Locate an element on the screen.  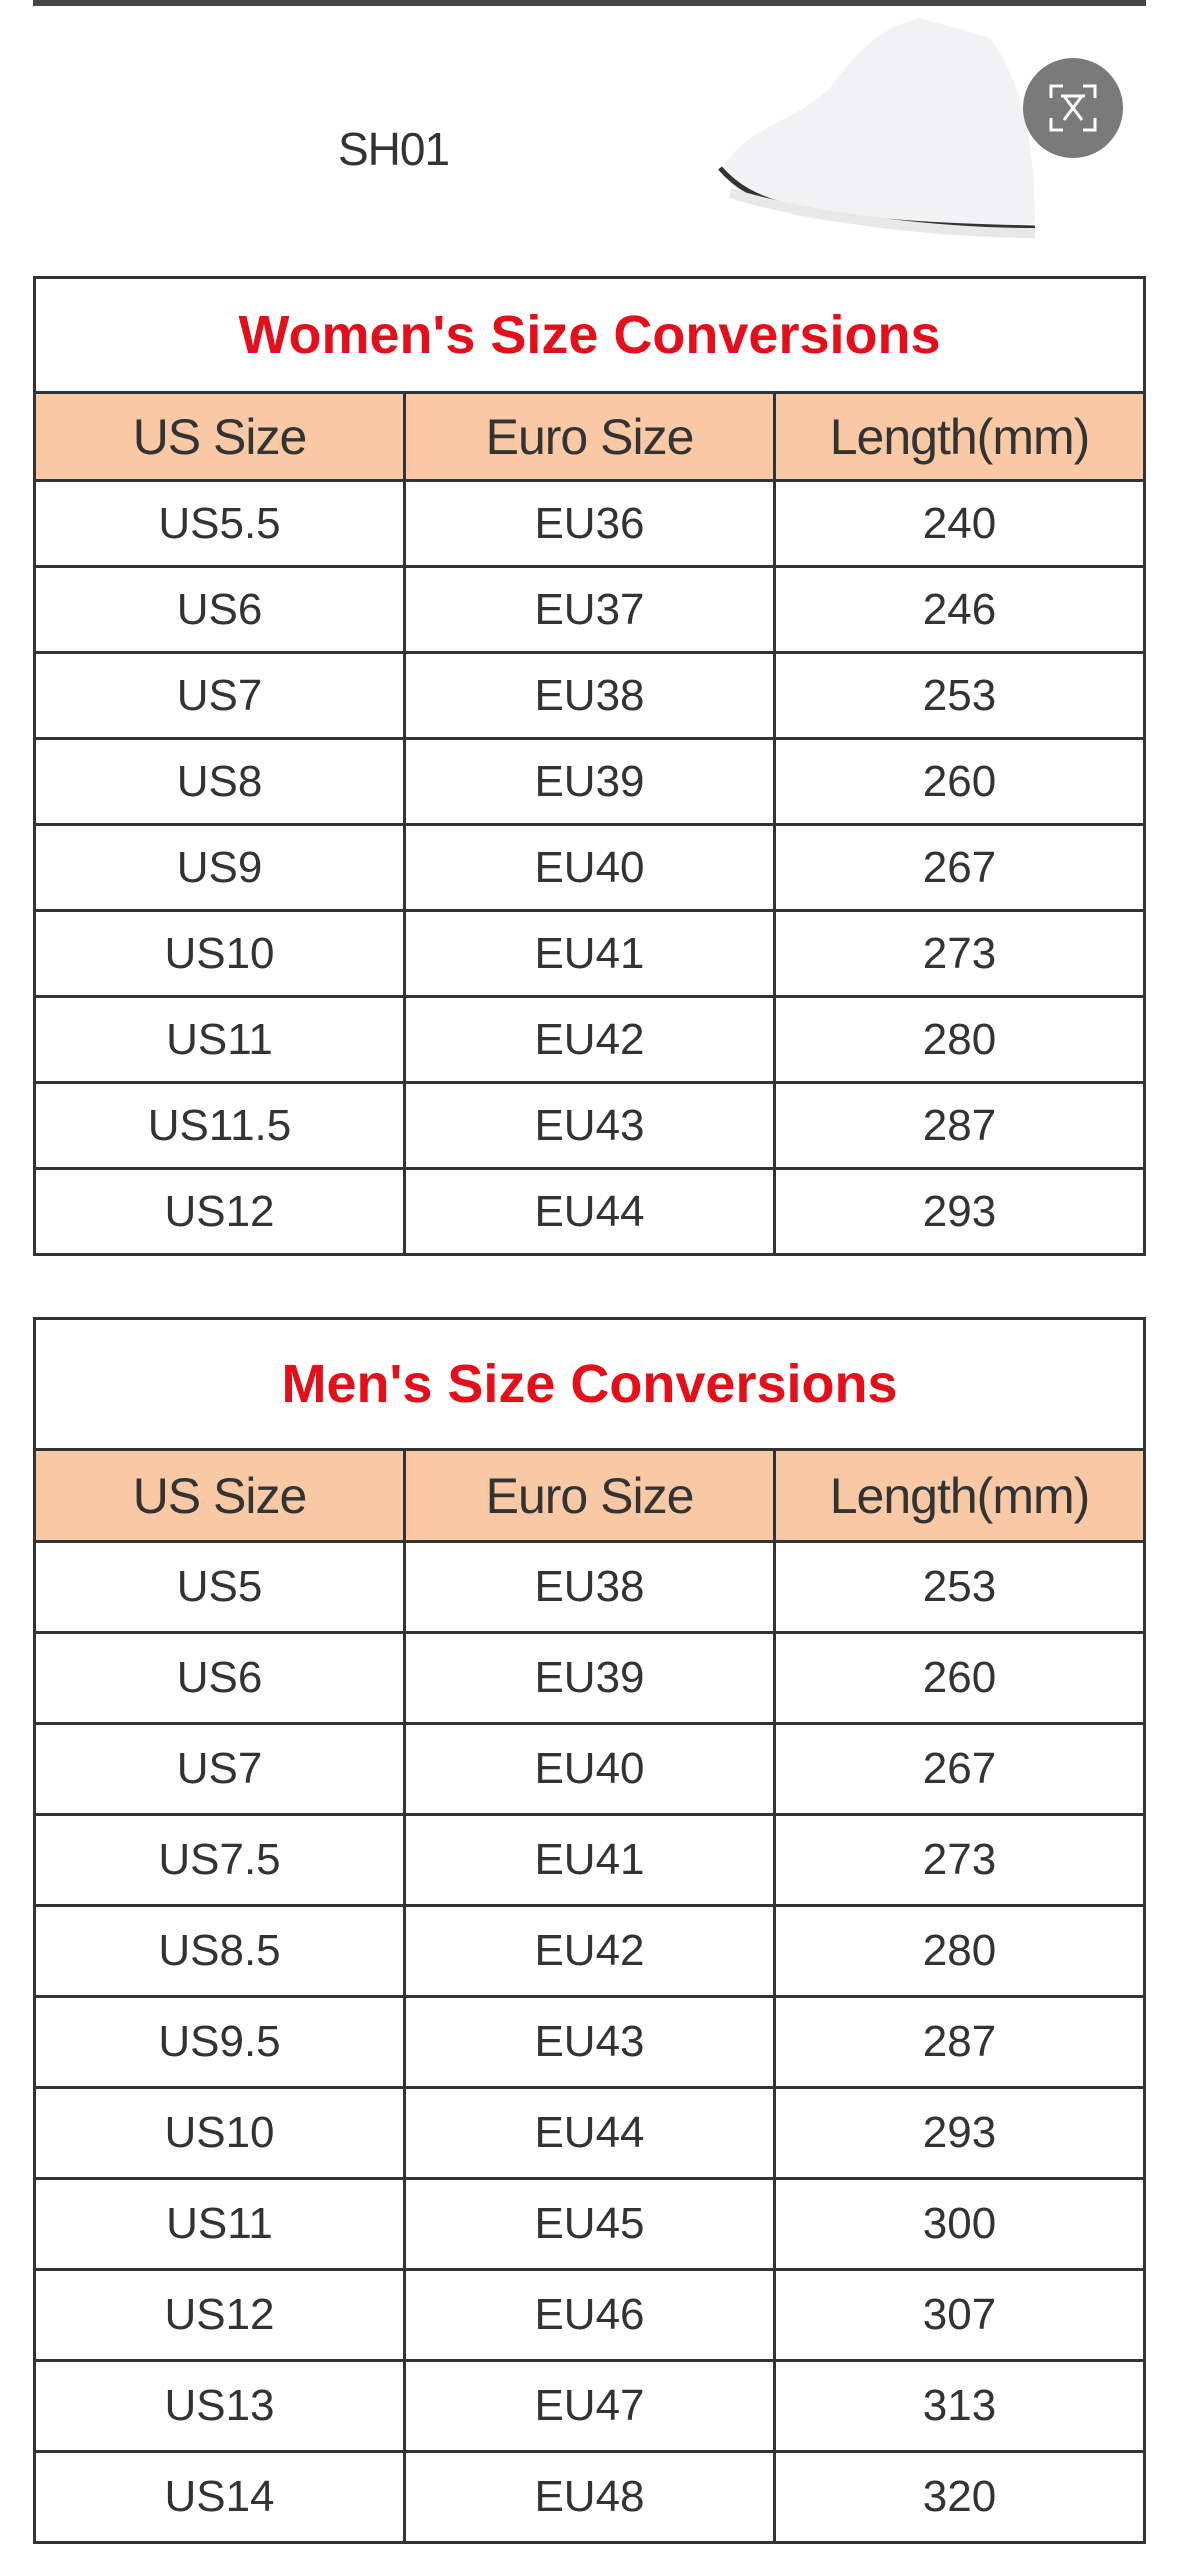
table-row: US14 EU48 320 is located at coordinates (589, 2497).